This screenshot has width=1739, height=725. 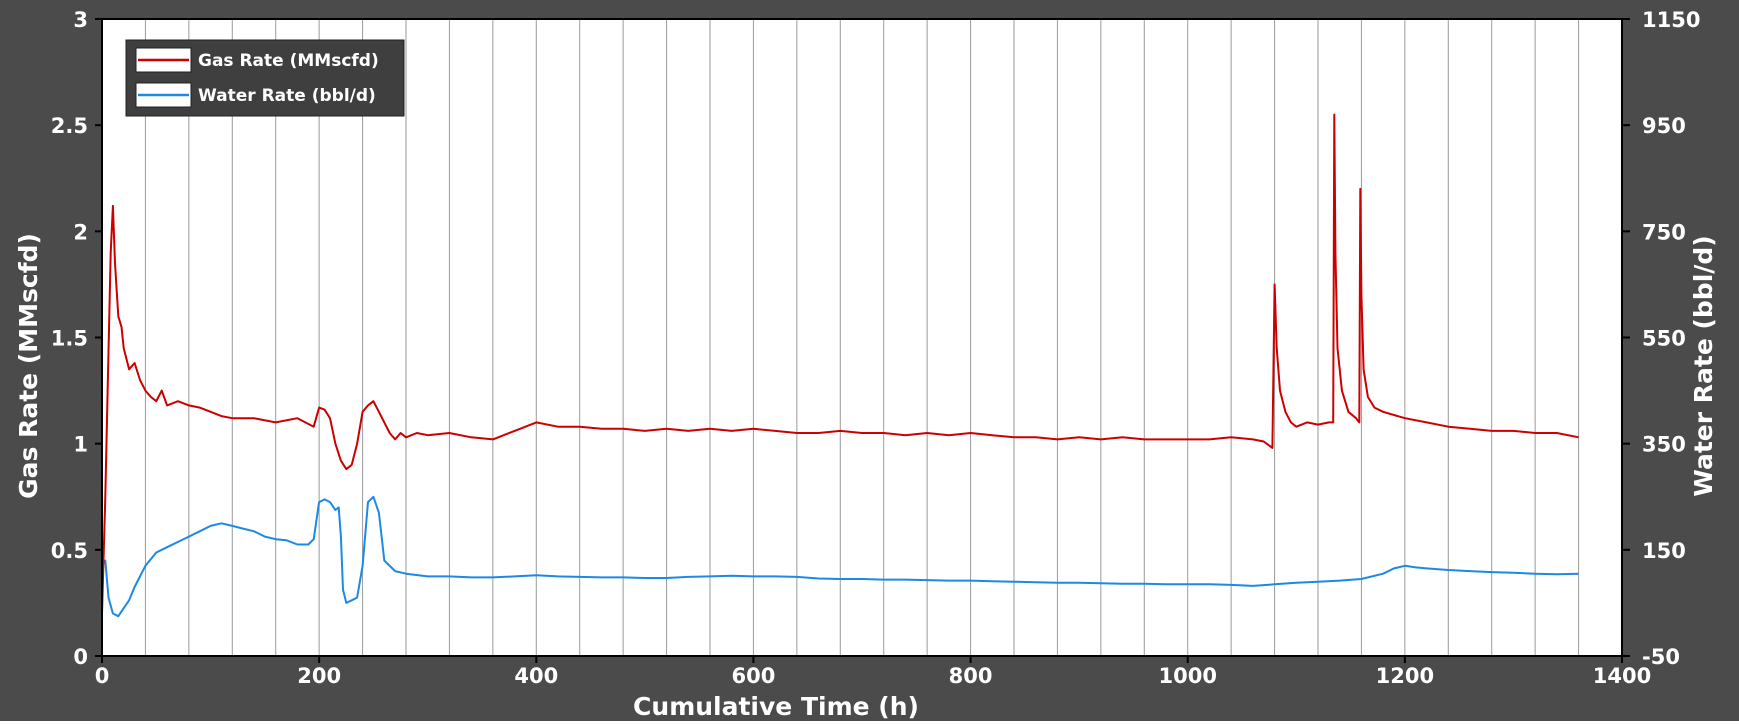 What do you see at coordinates (287, 96) in the screenshot?
I see `legend-label-water: Water Rate (bbl/d)` at bounding box center [287, 96].